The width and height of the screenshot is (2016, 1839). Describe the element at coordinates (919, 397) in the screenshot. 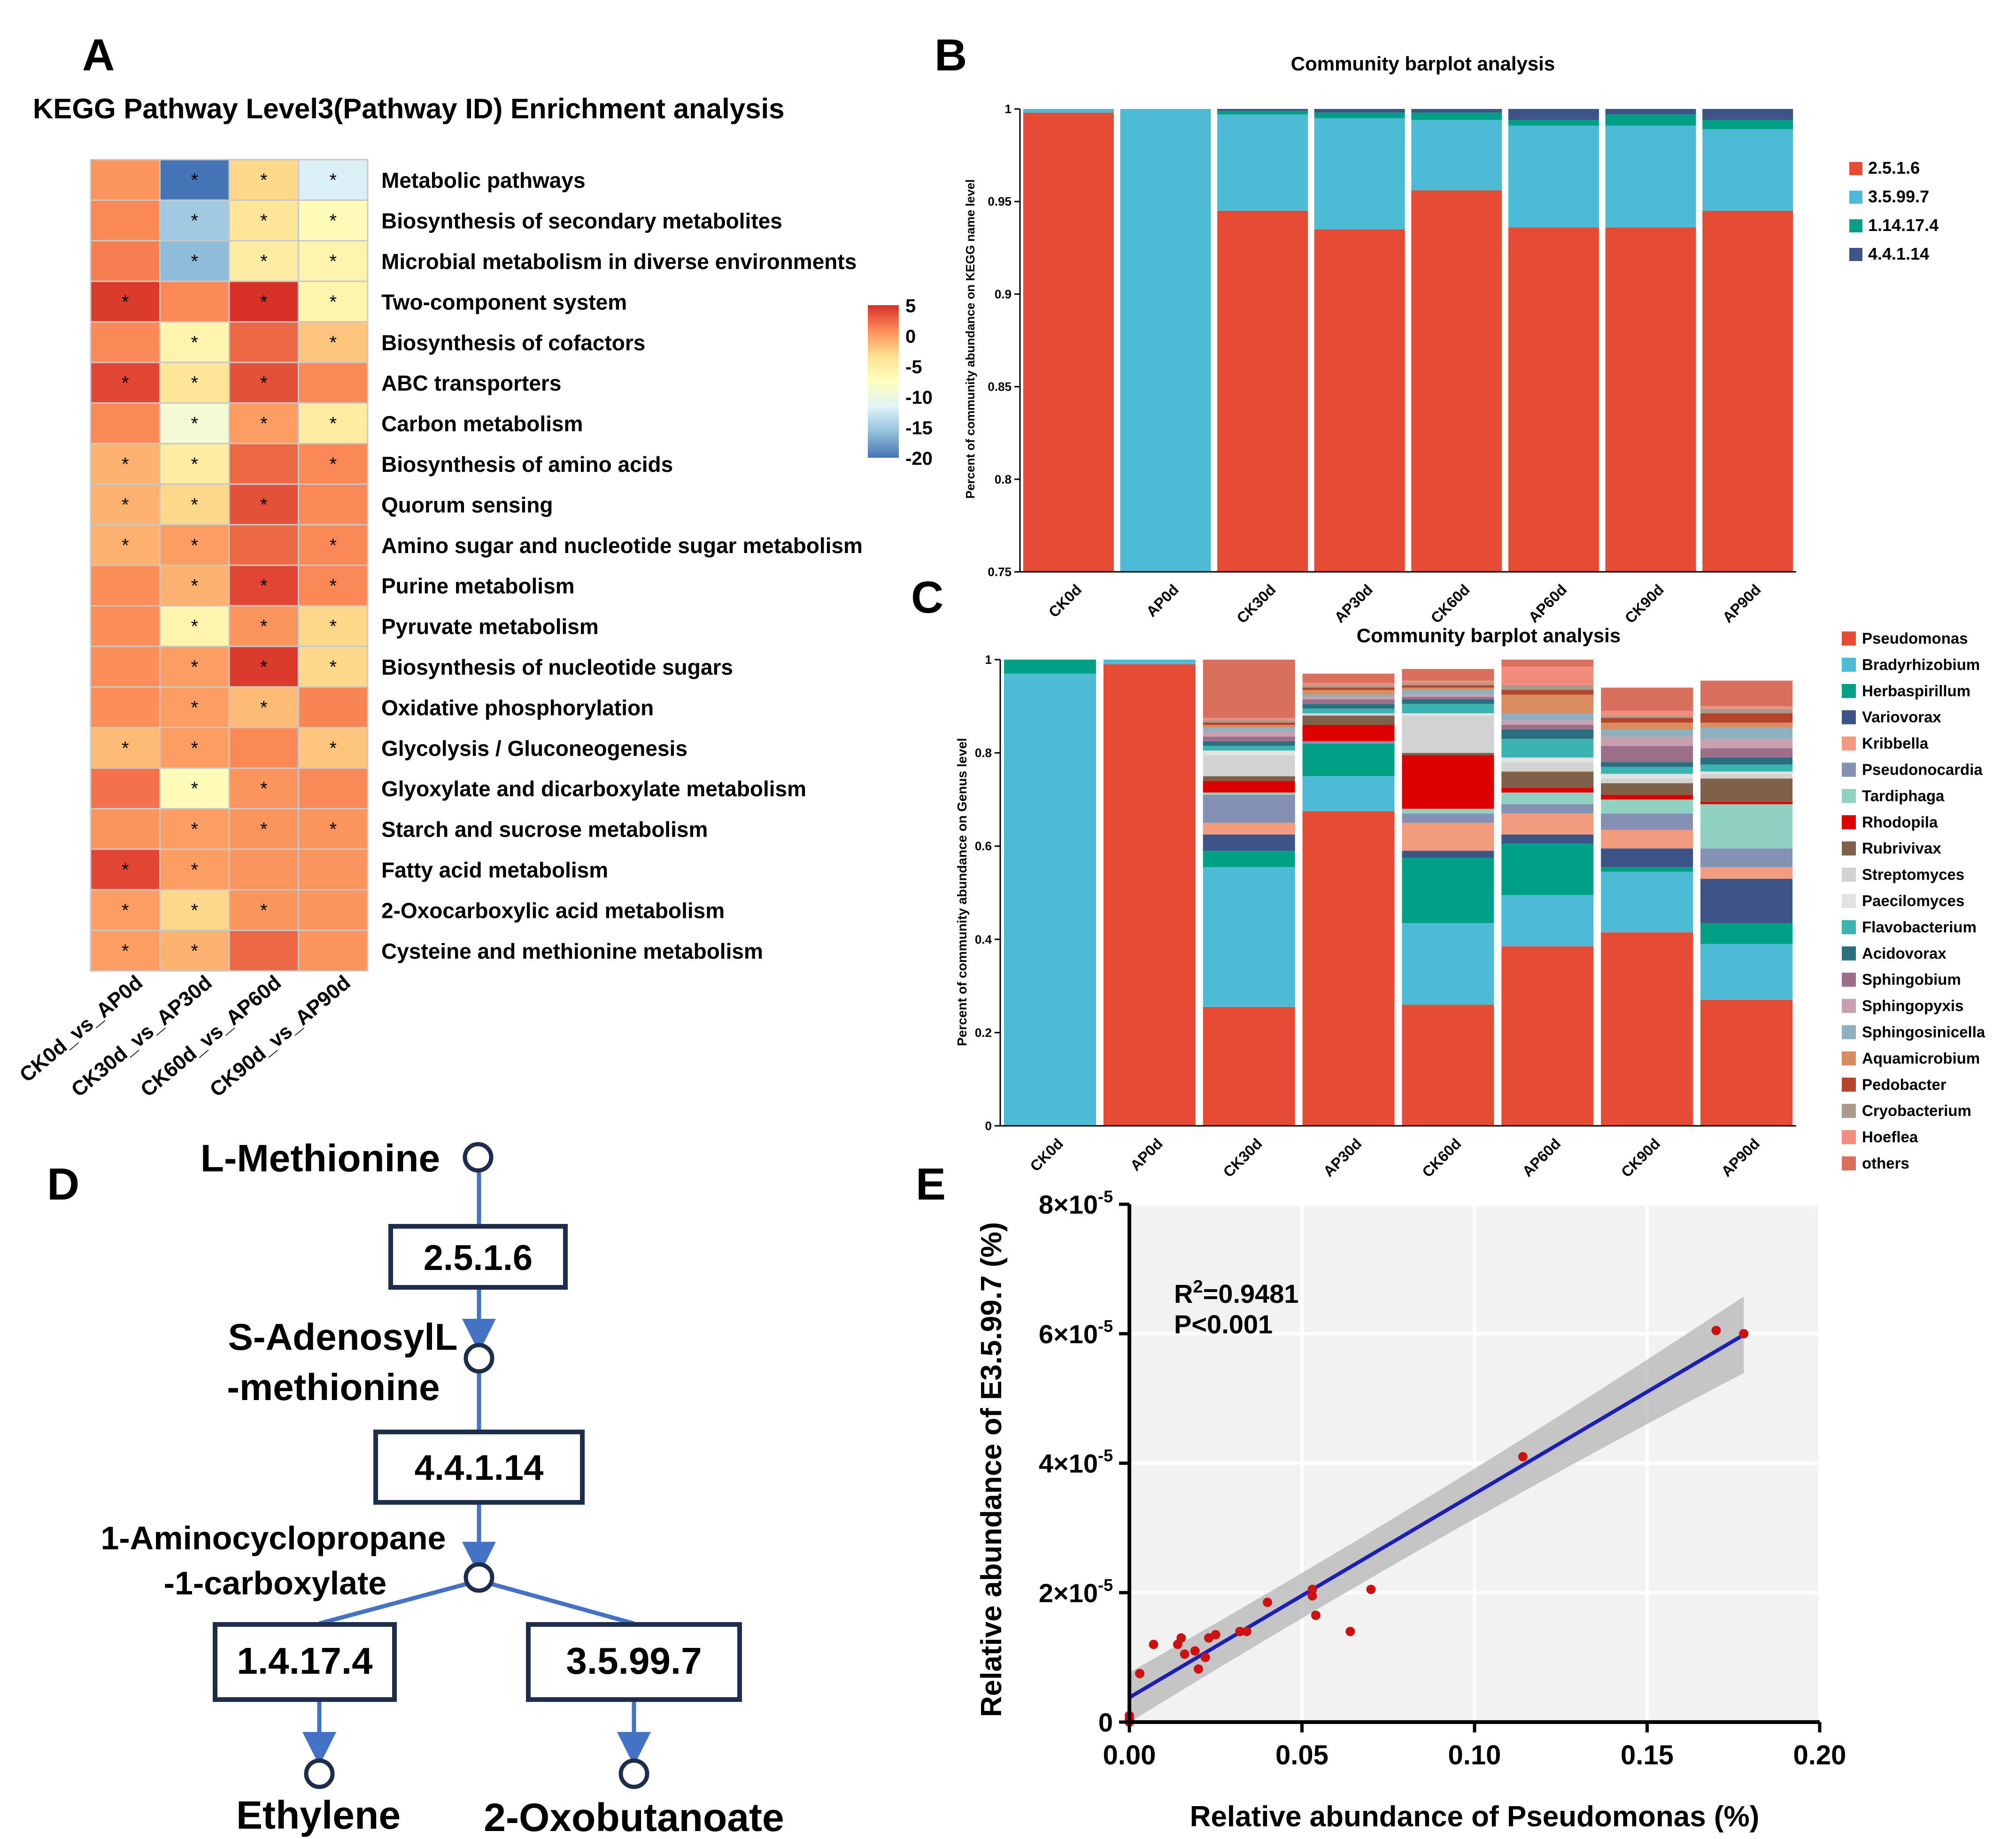

I see `heatmap-legend-tick: -10` at that location.